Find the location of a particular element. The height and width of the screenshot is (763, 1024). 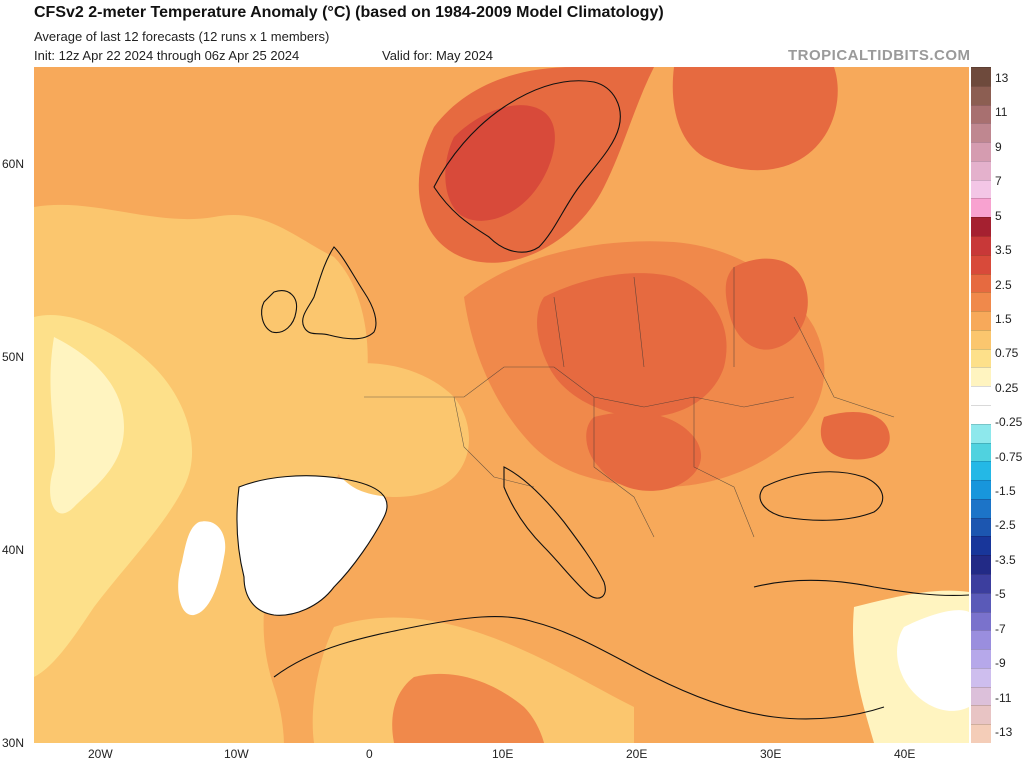

lat-label-60n: 60N is located at coordinates (13, 164).